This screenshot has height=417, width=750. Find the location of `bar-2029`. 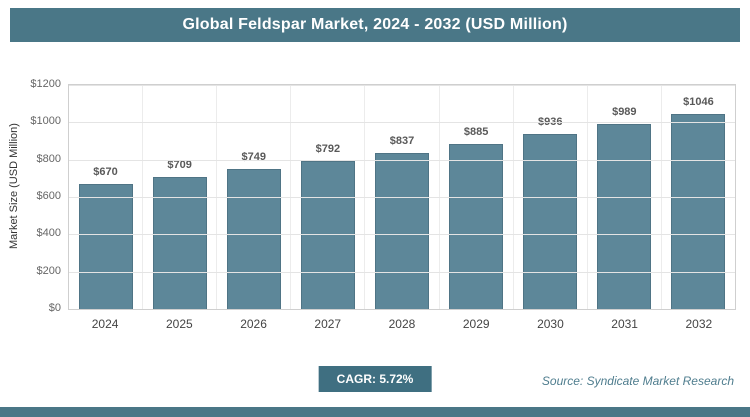

bar-2029 is located at coordinates (476, 226).